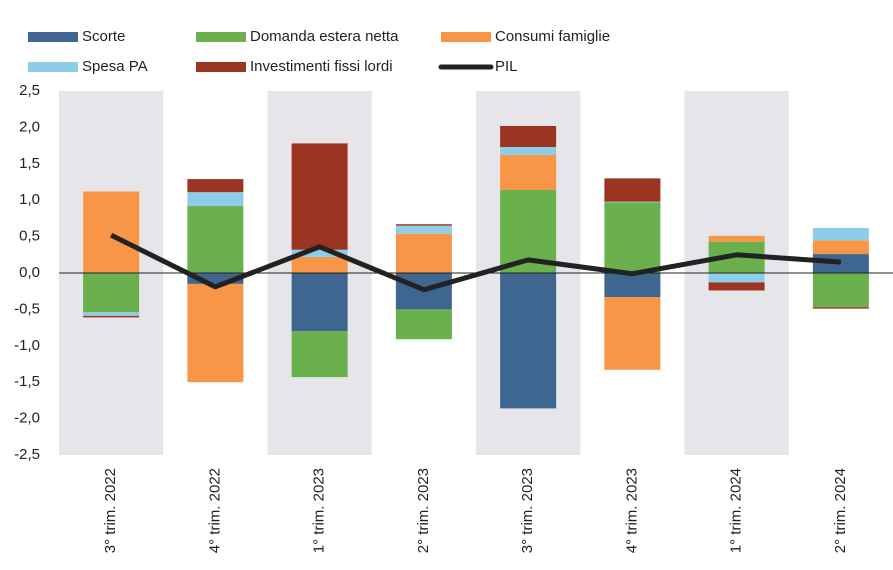 The height and width of the screenshot is (570, 893). I want to click on x-tick-label: 1° trim. 2023, so click(319, 510).